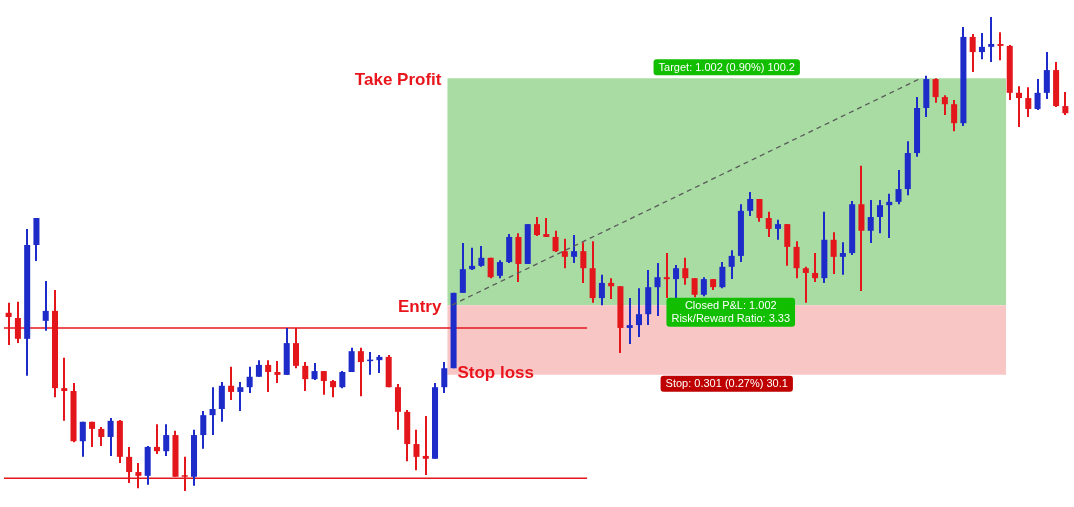  Describe the element at coordinates (726, 66) in the screenshot. I see `band-label: Target: 1.002 (0.90%) 100.2` at that location.